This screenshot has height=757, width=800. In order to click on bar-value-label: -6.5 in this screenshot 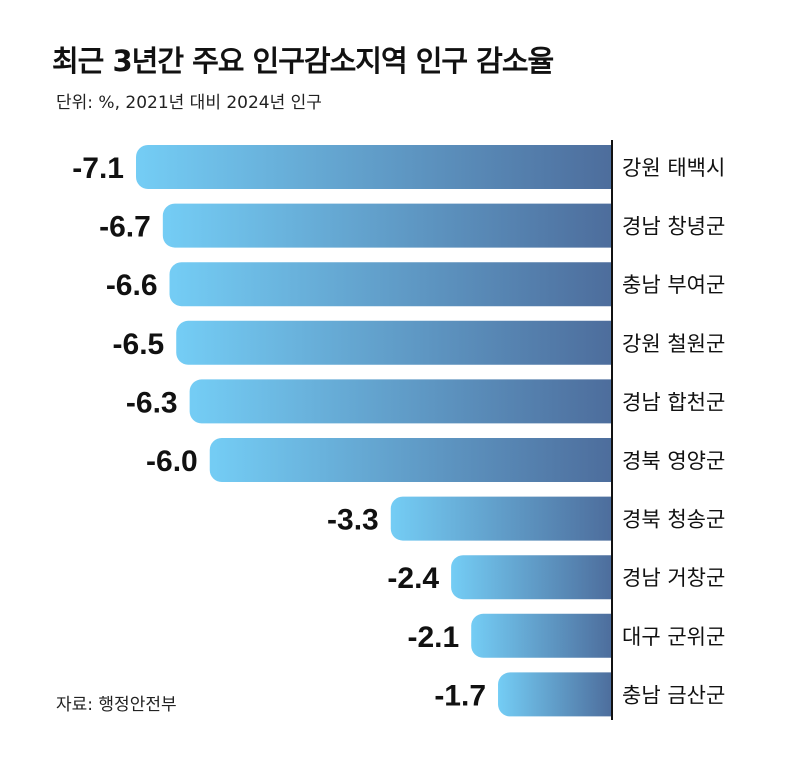, I will do `click(139, 344)`.